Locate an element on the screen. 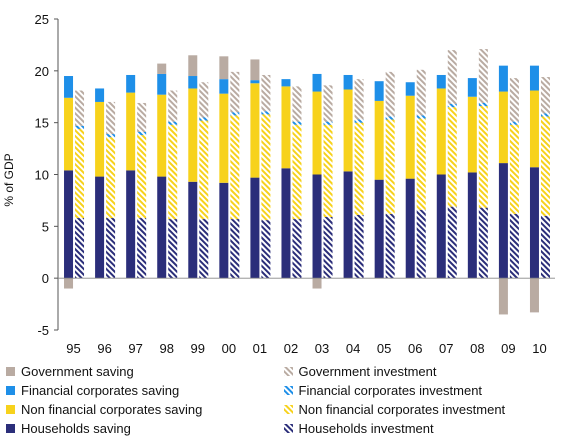 The image size is (565, 442). legend-item: Households saving is located at coordinates (145, 428).